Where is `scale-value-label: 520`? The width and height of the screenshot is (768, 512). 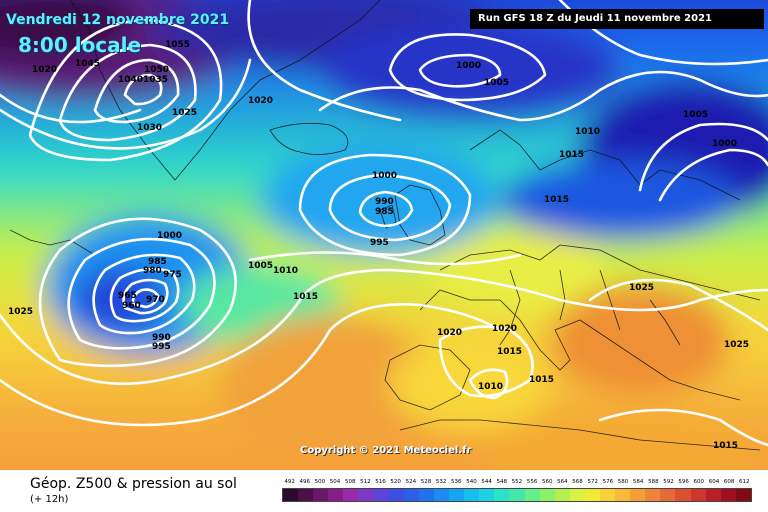 scale-value-label: 520 is located at coordinates (395, 482).